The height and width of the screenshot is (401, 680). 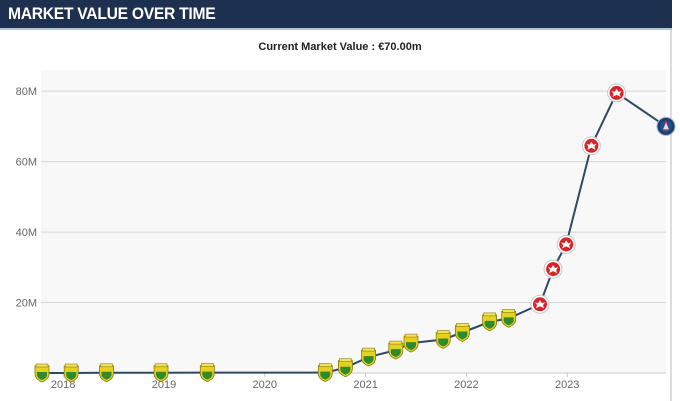 I want to click on x-tick-label: 2021, so click(x=365, y=385).